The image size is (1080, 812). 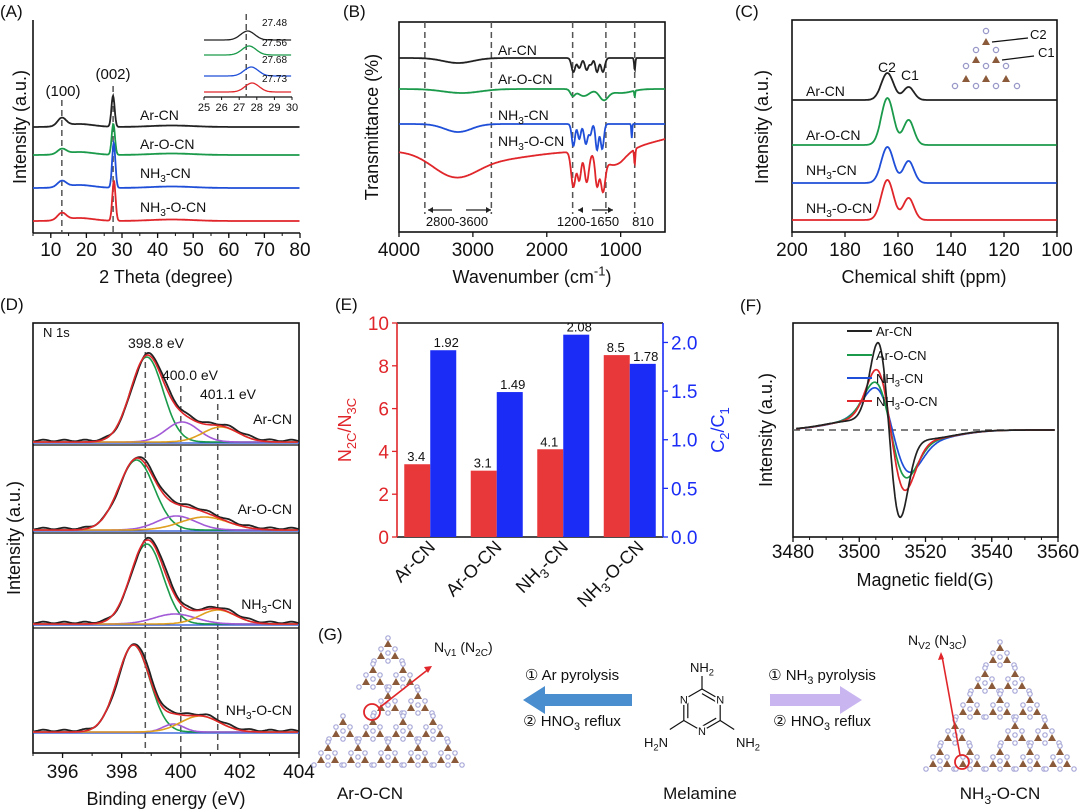 I want to click on x-tick-label: 100, so click(x=1057, y=250).